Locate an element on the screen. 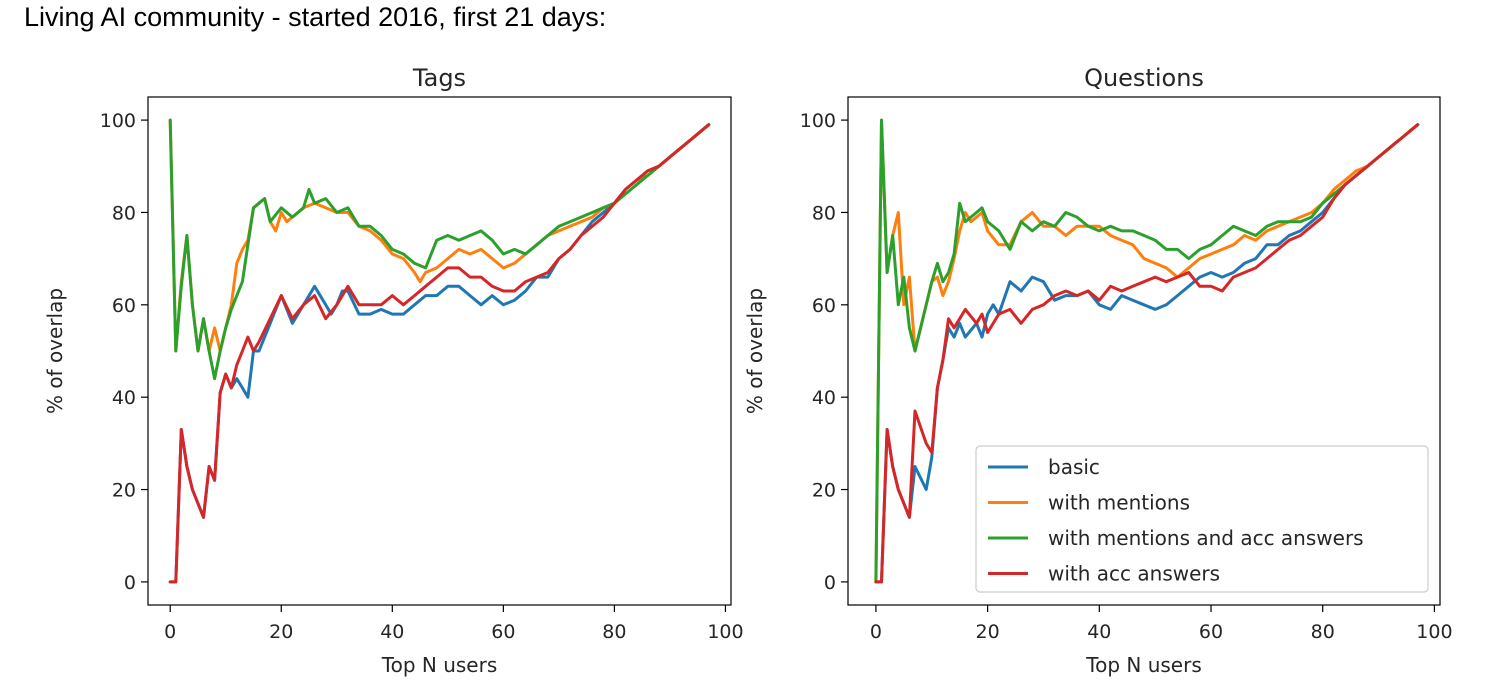  tags-ytick-label: 0 is located at coordinates (130, 583).